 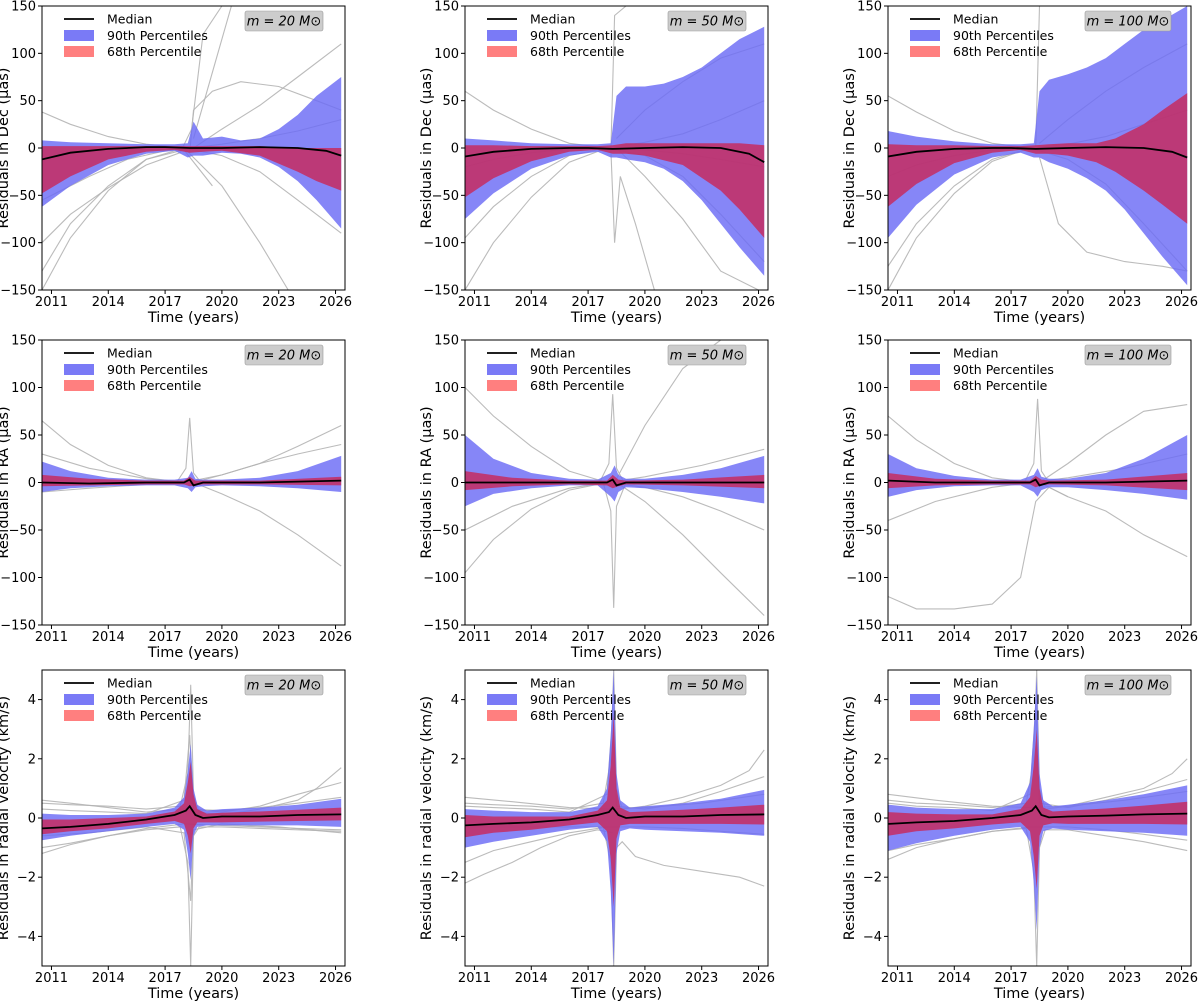 I want to click on y-axis-label: Residuals in radial velocity (km/s), so click(x=6, y=818).